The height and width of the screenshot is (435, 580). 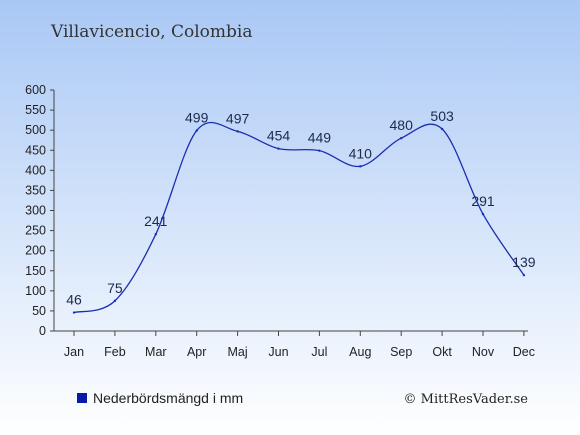 I want to click on x-tick-label: Okt, so click(x=442, y=352).